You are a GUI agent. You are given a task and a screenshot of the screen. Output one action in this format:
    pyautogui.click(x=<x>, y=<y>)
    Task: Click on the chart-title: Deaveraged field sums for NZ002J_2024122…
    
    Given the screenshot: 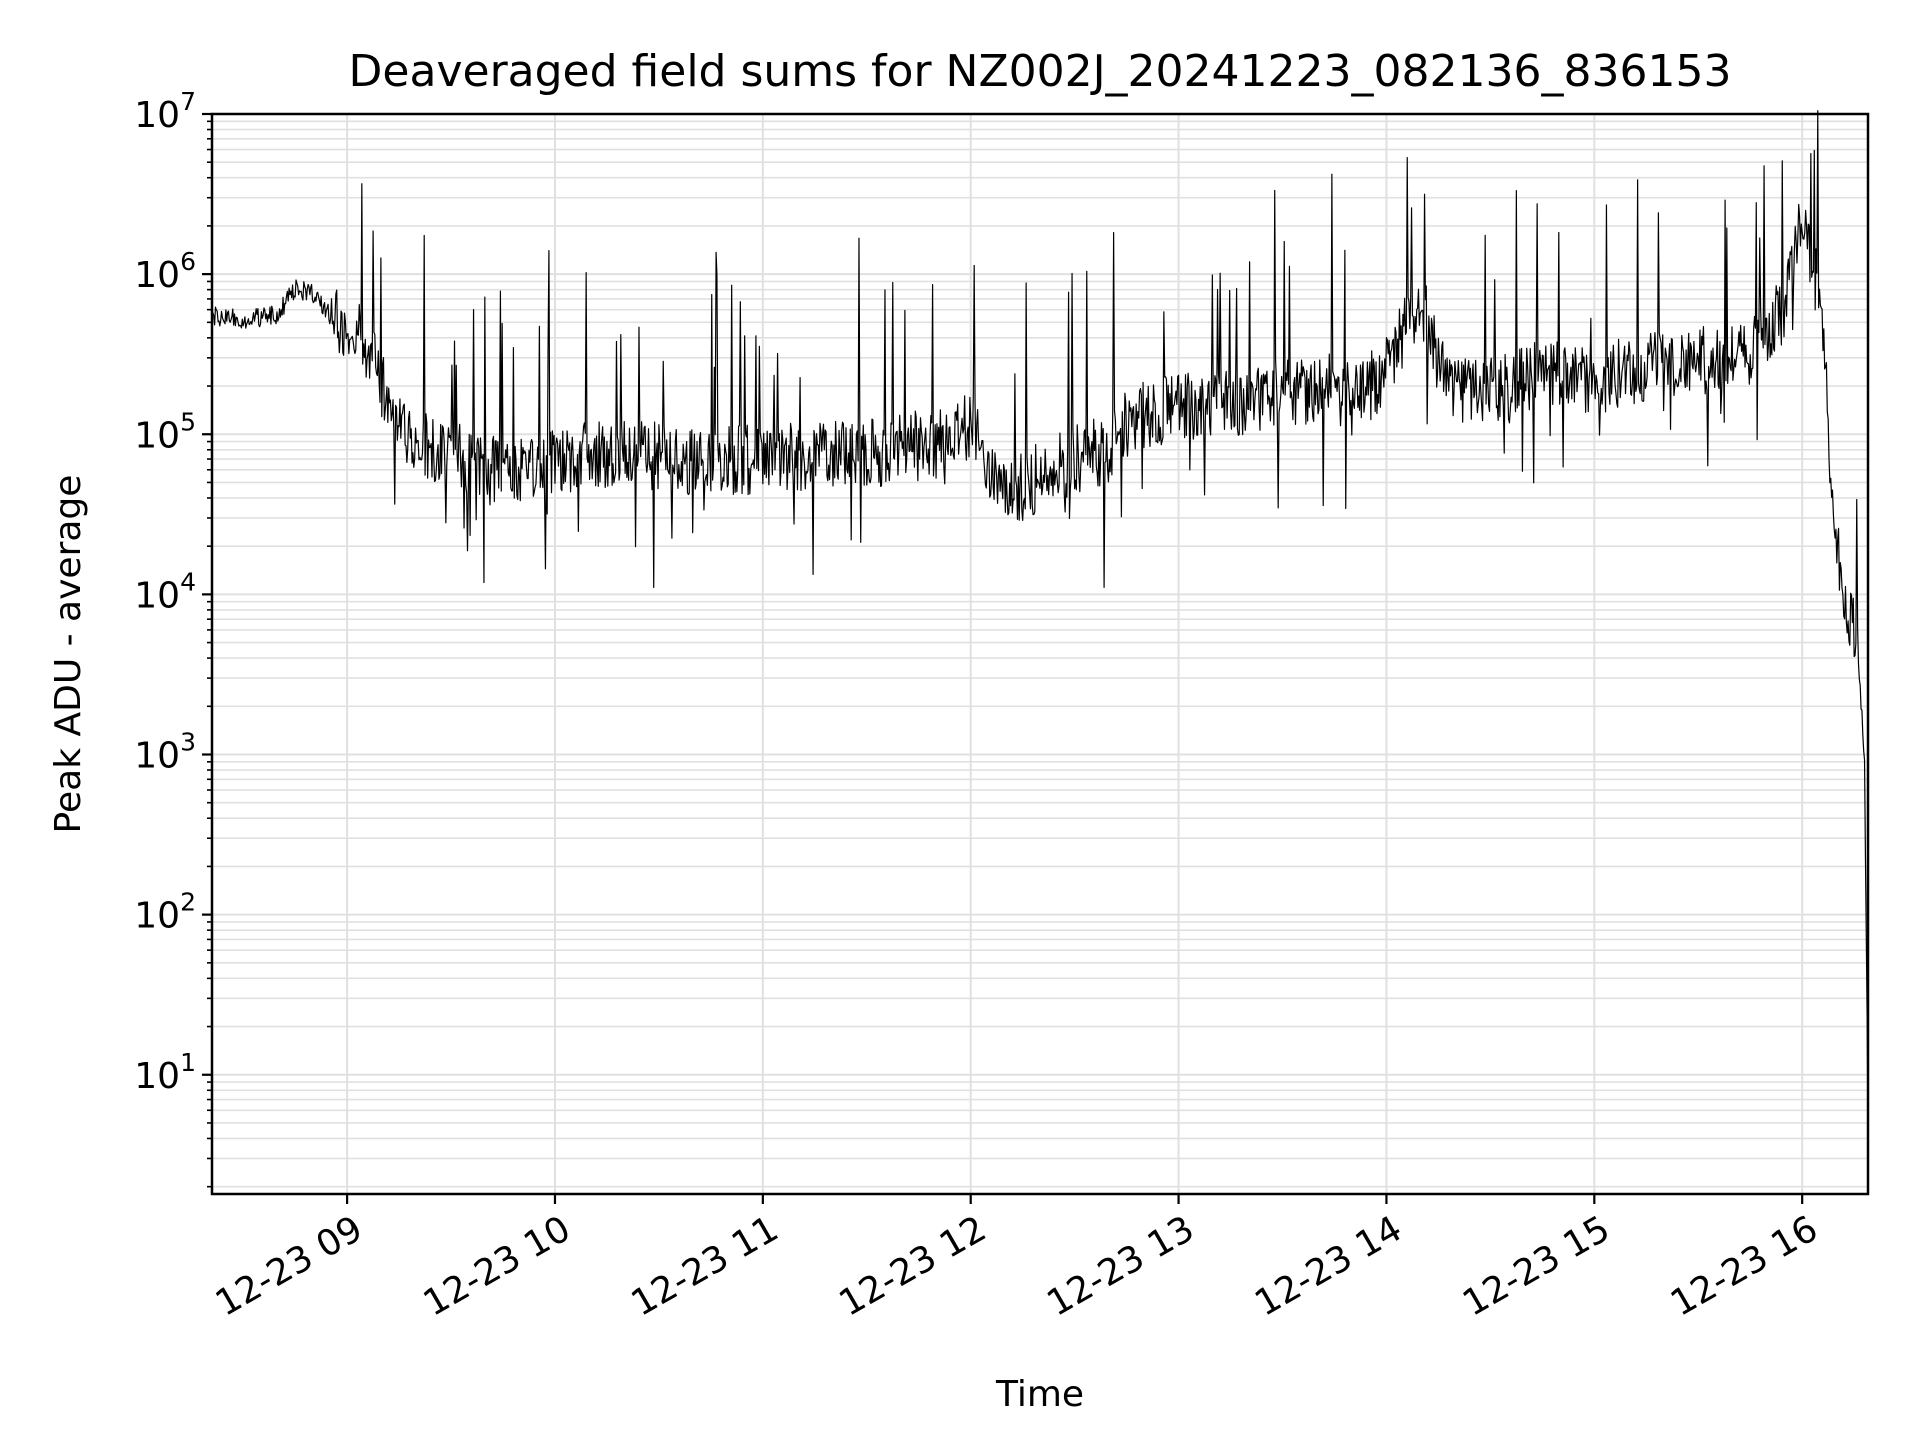 What is the action you would take?
    pyautogui.click(x=1040, y=71)
    